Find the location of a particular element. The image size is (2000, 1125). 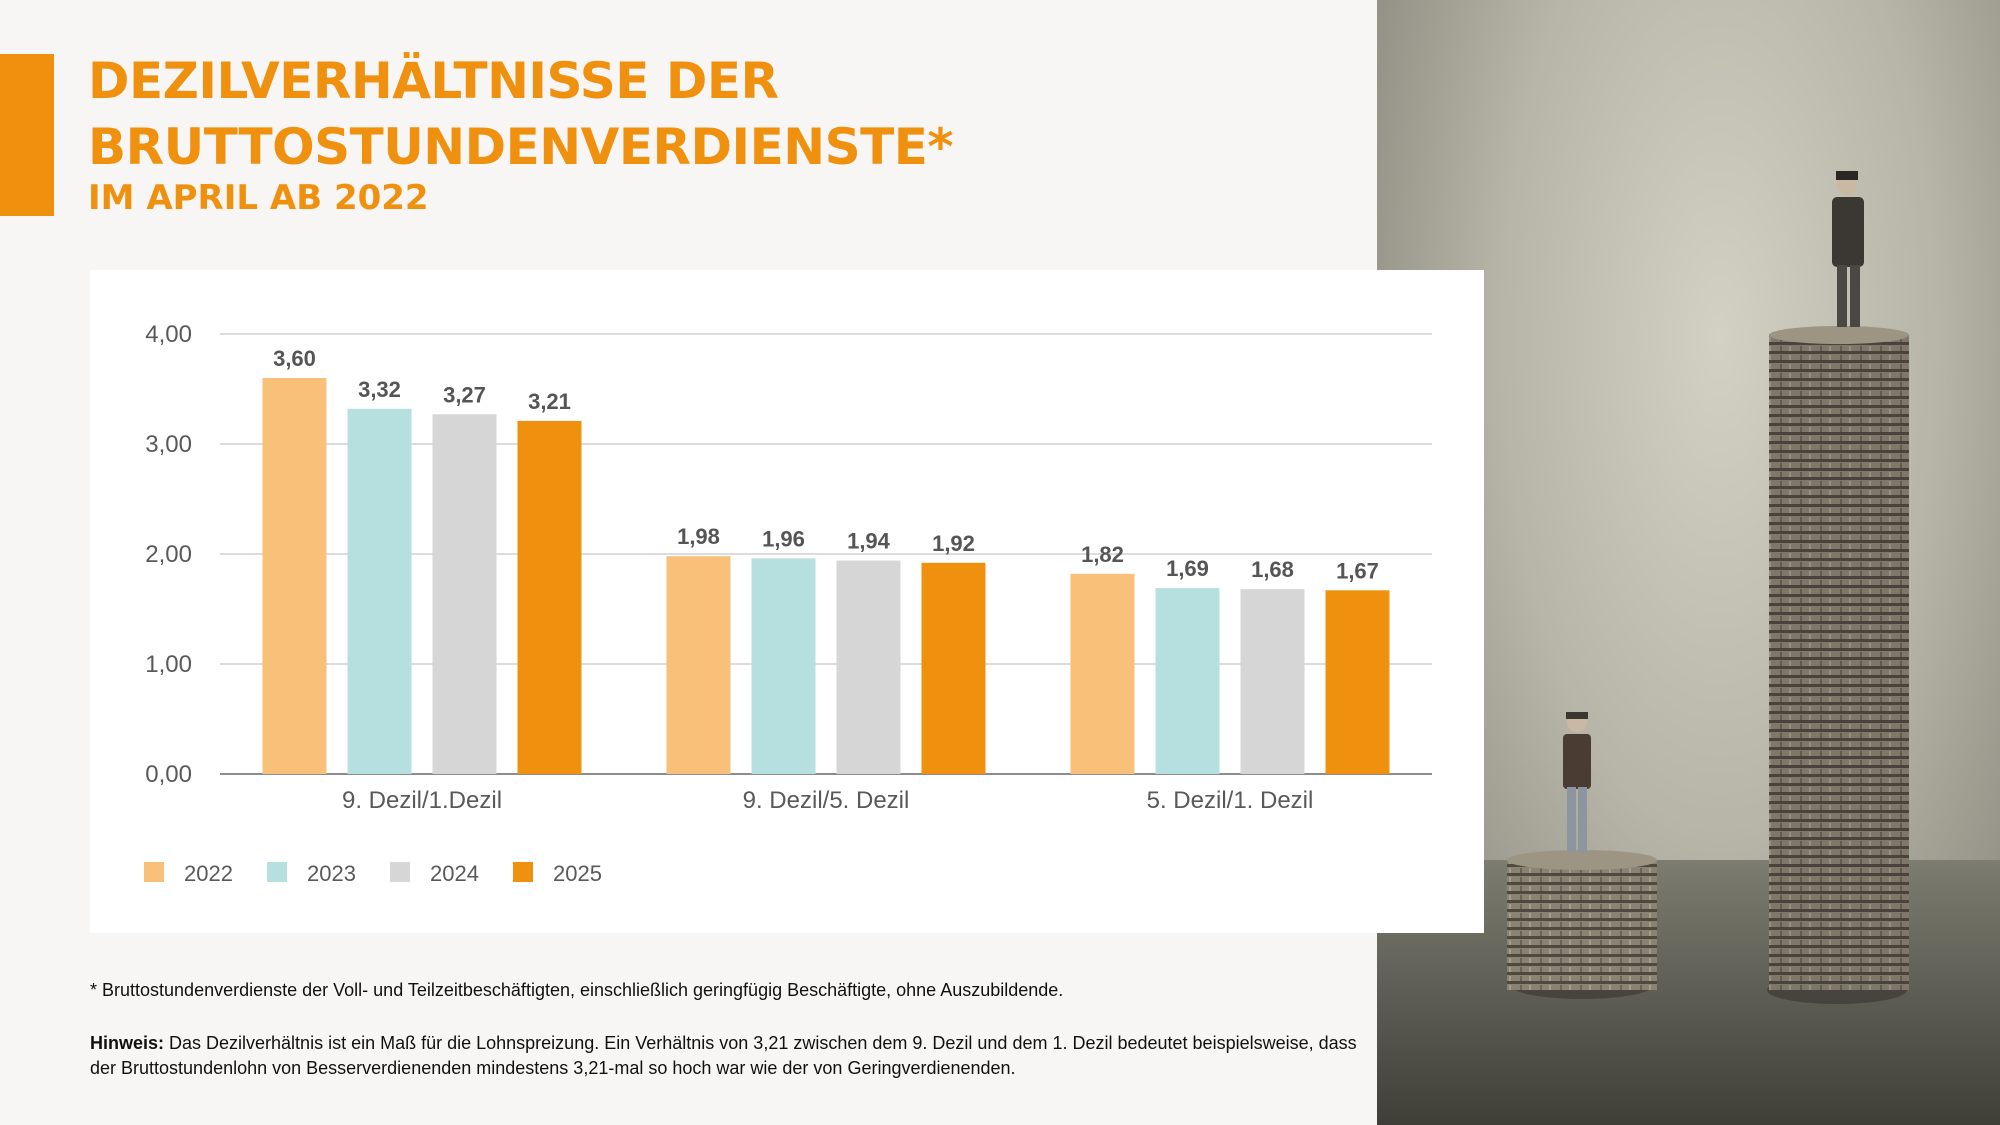

y-tick-label: 2,00 is located at coordinates (168, 554).